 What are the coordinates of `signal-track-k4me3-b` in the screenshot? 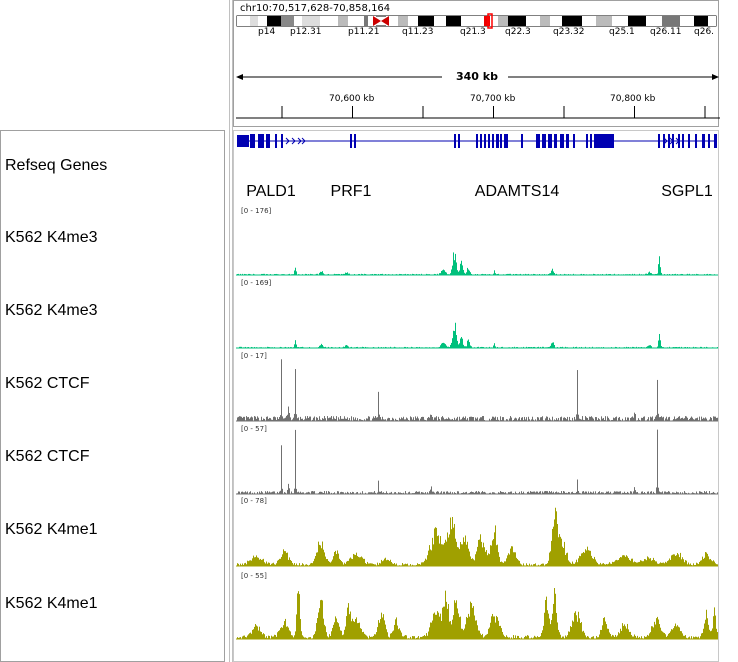 It's located at (477, 314).